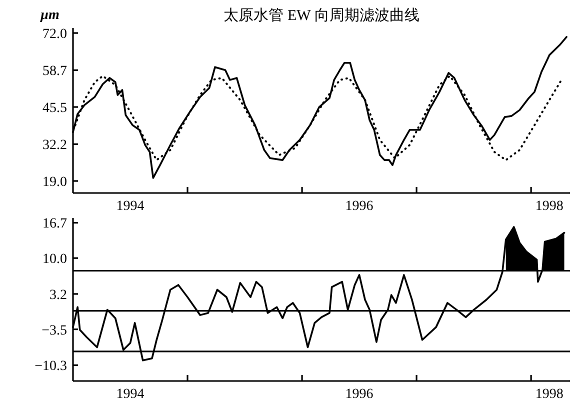  I want to click on y-tick-label: 19.0, so click(54, 182).